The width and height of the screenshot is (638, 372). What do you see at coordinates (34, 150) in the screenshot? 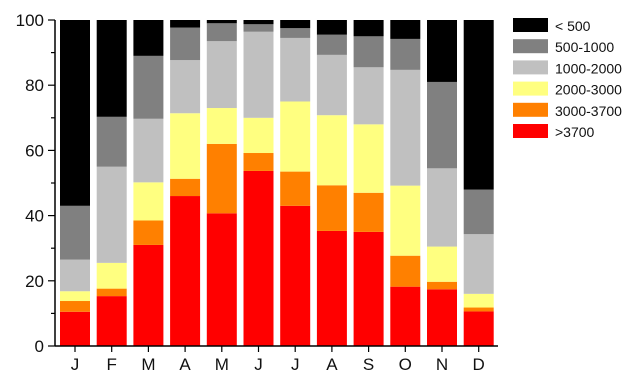
I see `y-tick-label: 60` at bounding box center [34, 150].